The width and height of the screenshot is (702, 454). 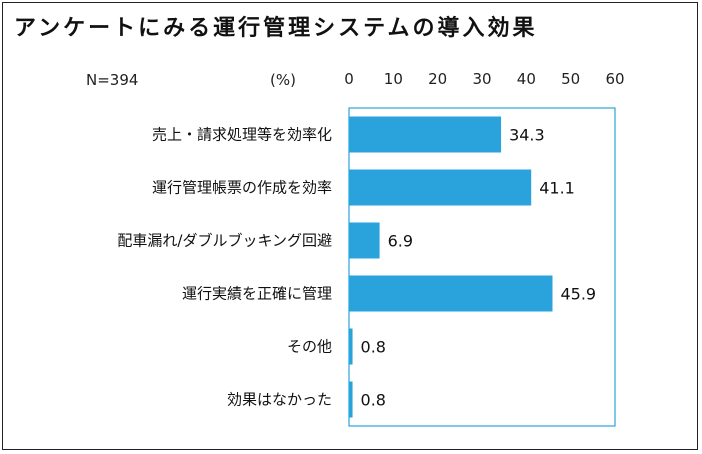 I want to click on tick-label: 50, so click(x=570, y=79).